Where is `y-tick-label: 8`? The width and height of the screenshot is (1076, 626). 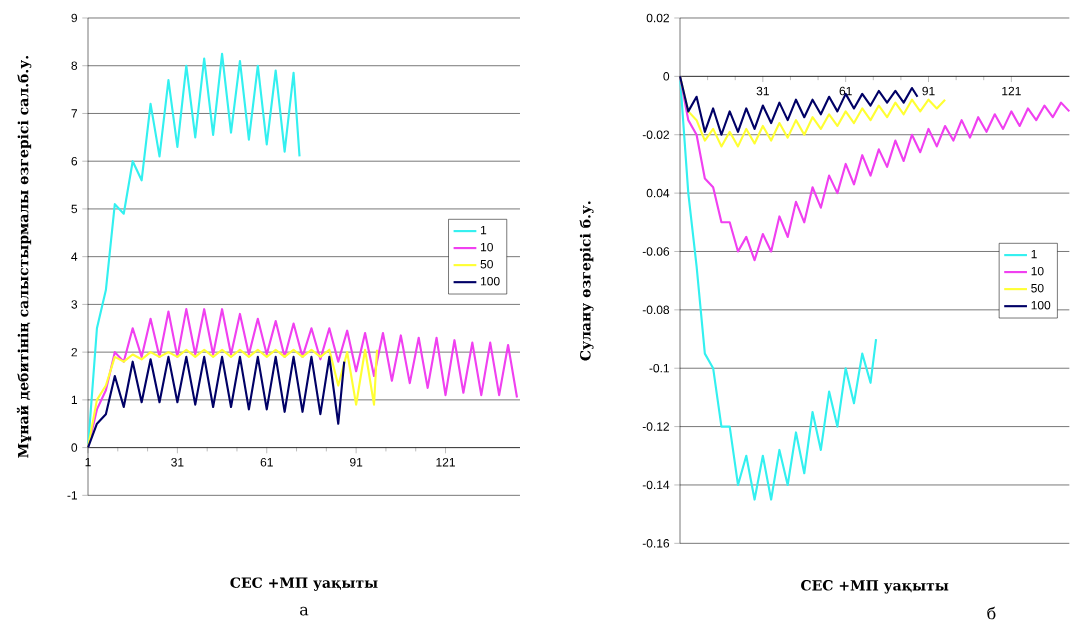
y-tick-label: 8 is located at coordinates (74, 65).